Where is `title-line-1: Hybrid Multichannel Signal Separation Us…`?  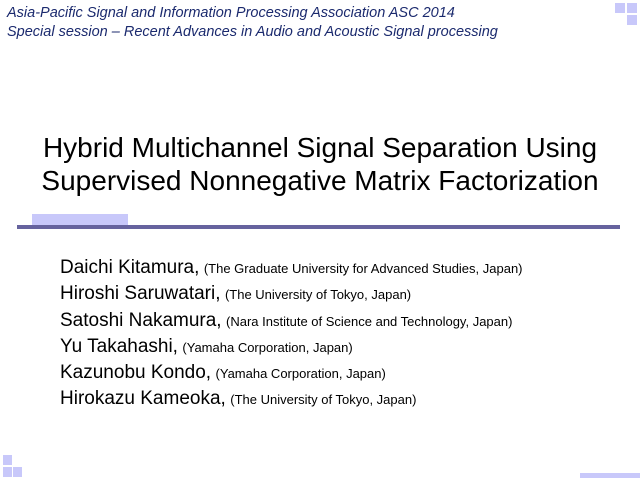 title-line-1: Hybrid Multichannel Signal Separation Us… is located at coordinates (320, 147).